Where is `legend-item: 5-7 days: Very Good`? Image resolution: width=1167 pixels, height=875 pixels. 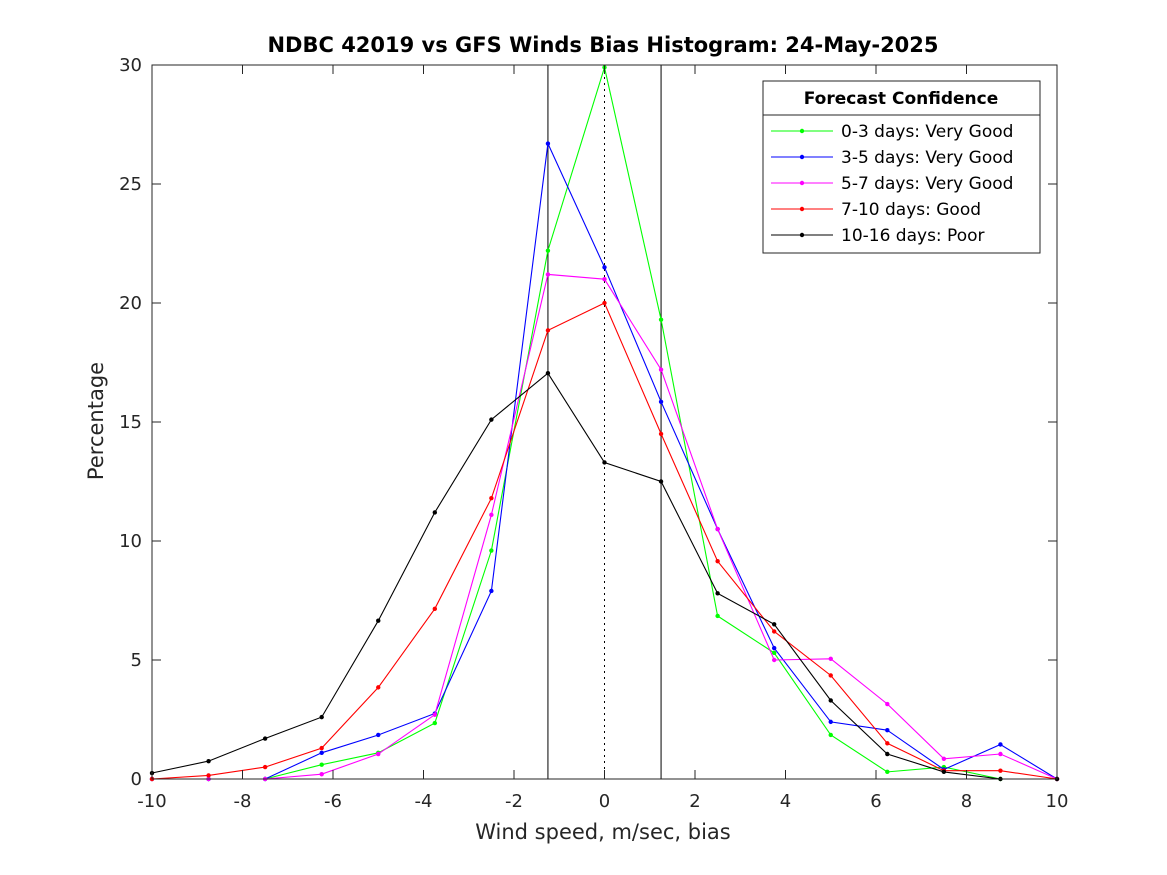 legend-item: 5-7 days: Very Good is located at coordinates (892, 184).